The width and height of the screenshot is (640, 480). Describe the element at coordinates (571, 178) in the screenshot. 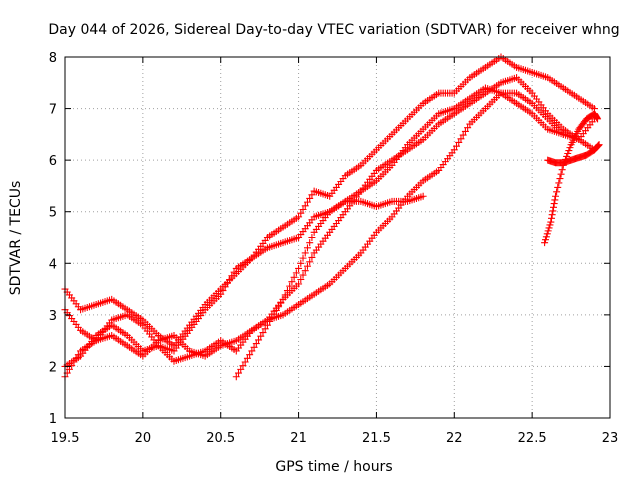

I see `series-track-f` at that location.